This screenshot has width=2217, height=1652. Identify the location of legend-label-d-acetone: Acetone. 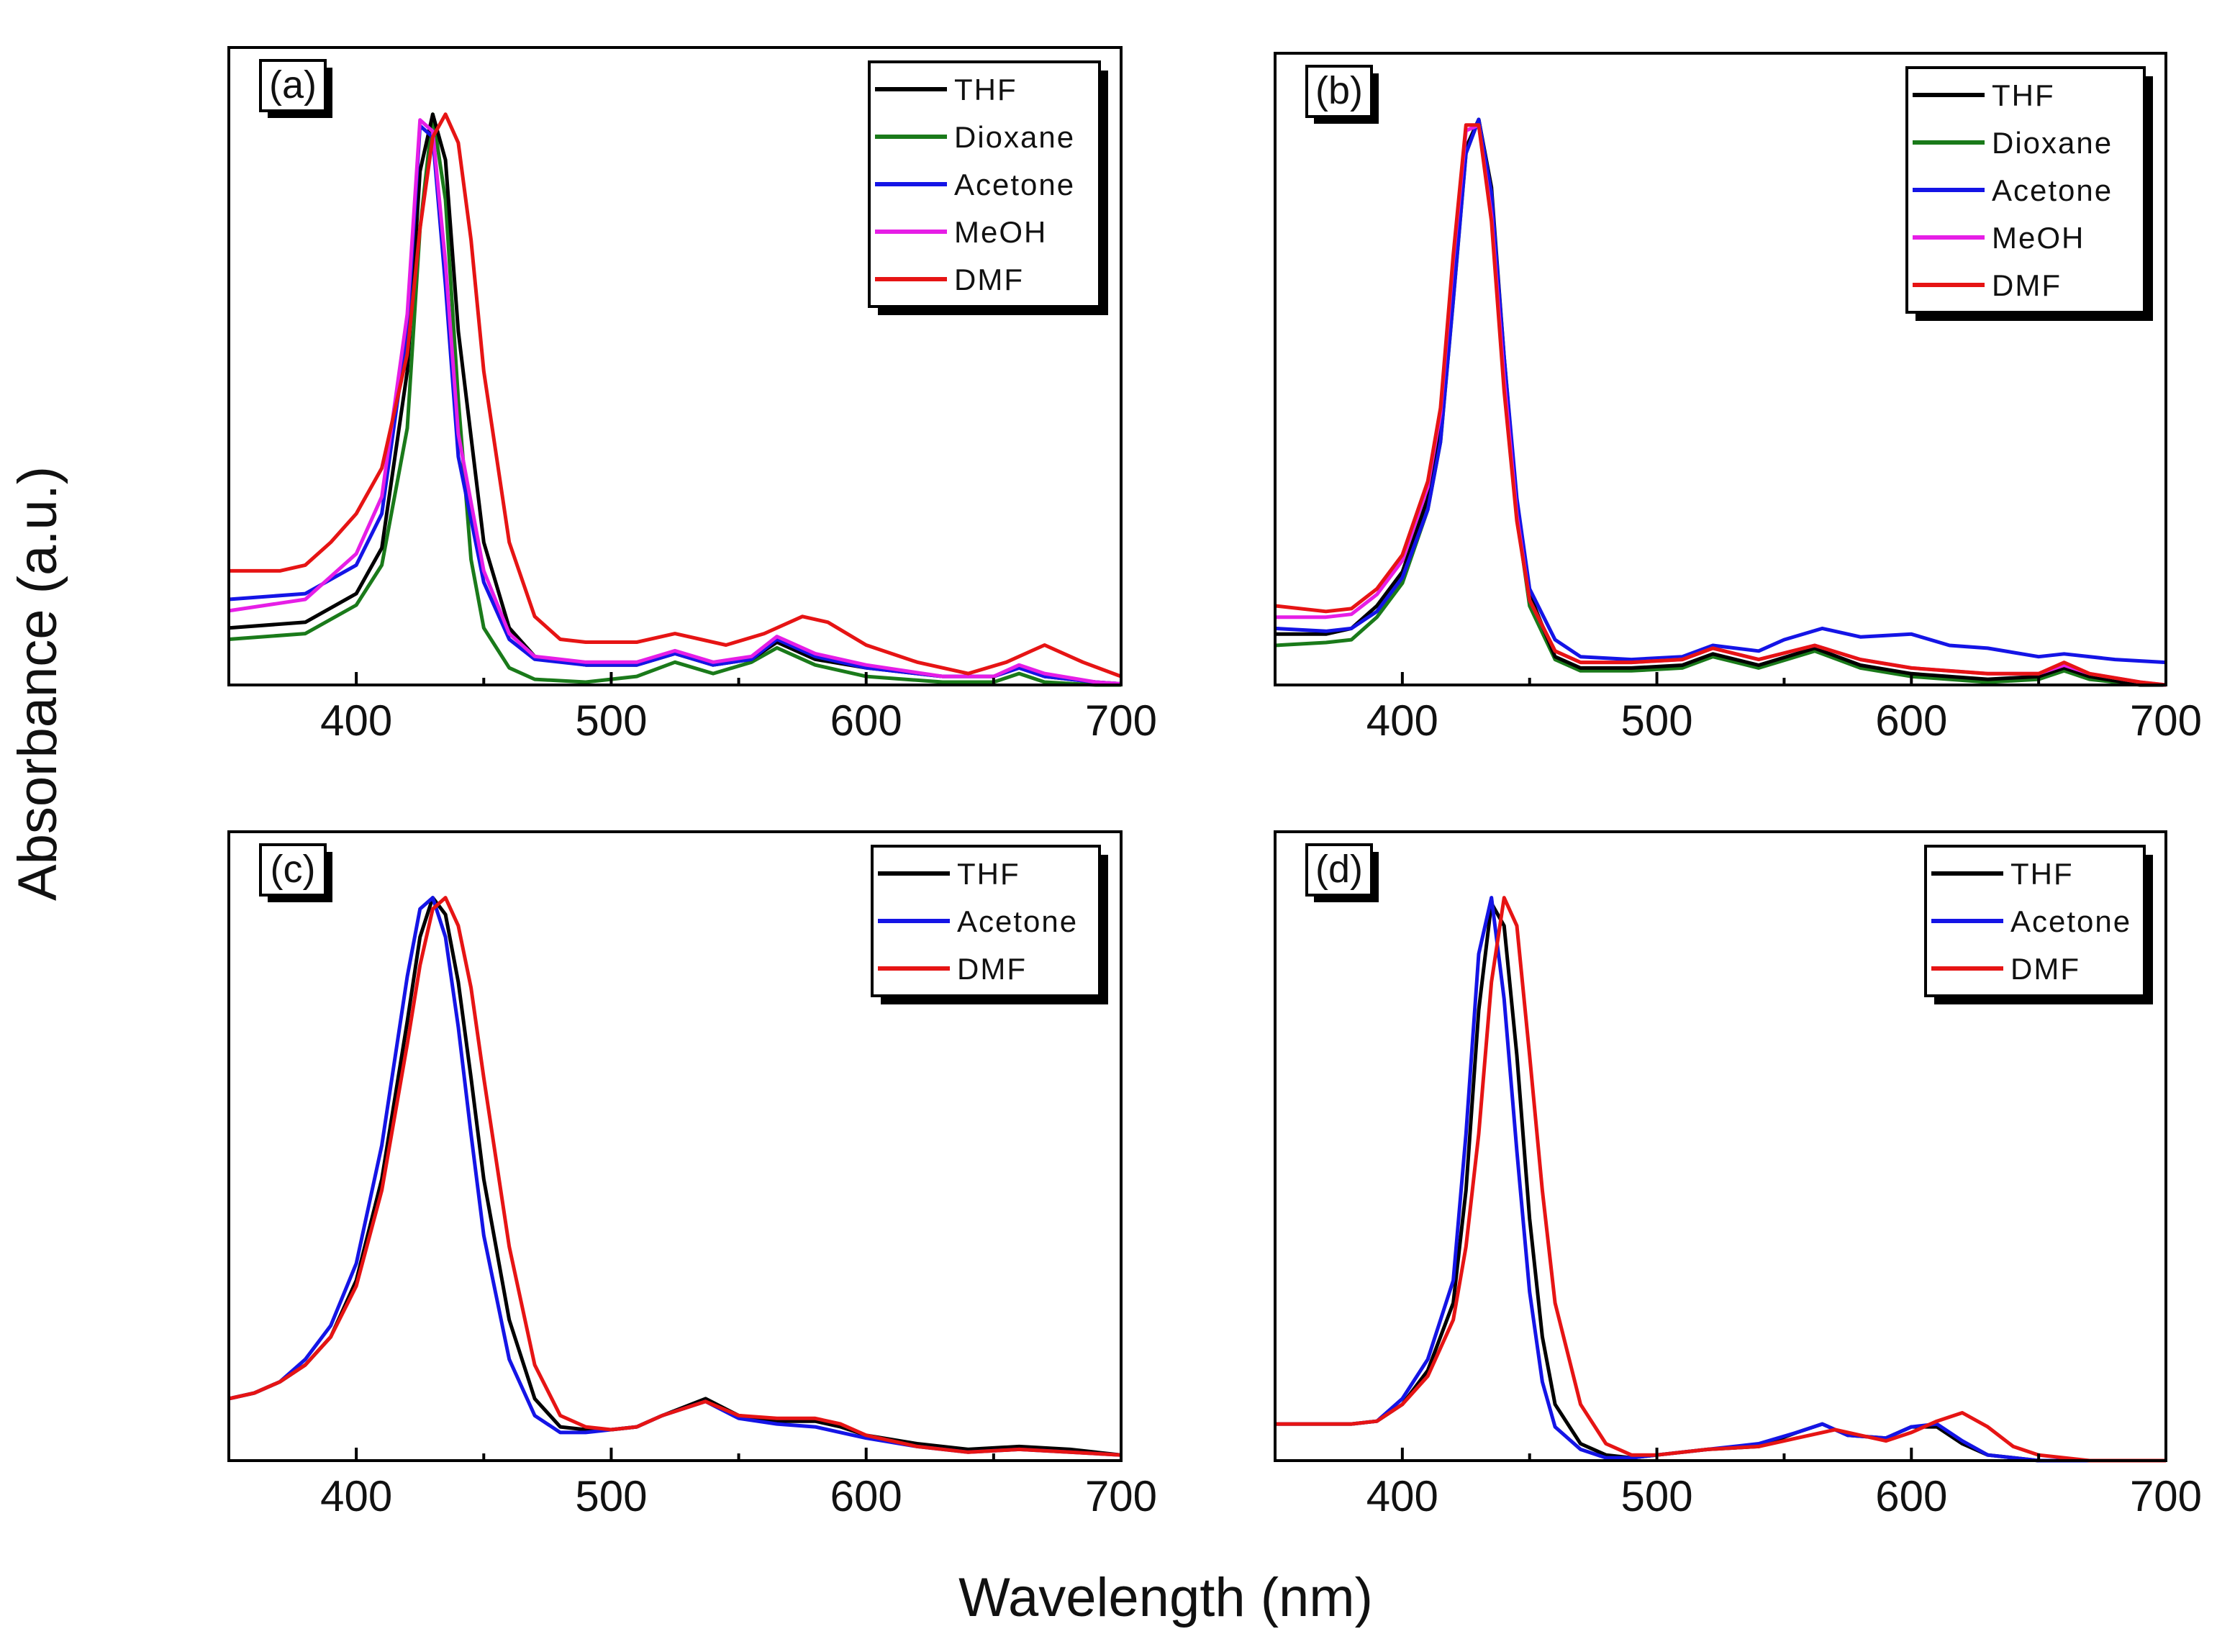
(2070, 921).